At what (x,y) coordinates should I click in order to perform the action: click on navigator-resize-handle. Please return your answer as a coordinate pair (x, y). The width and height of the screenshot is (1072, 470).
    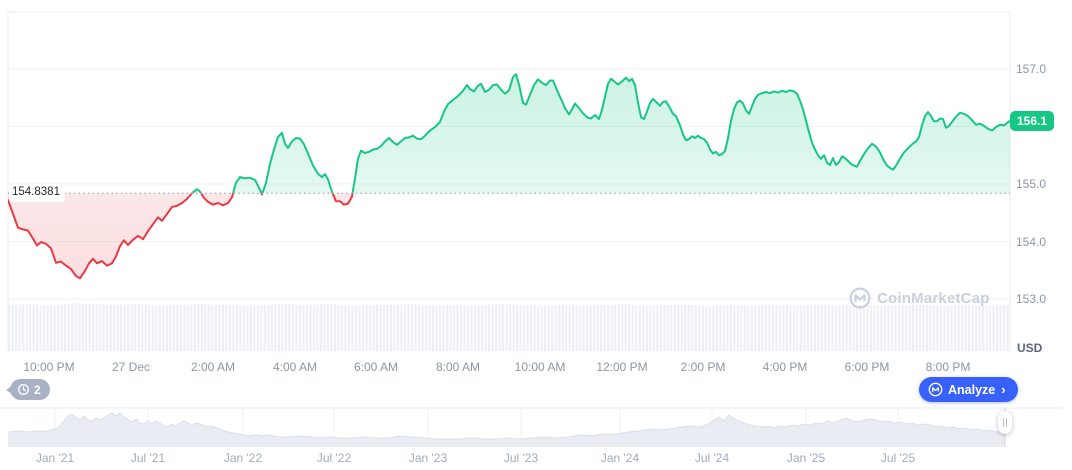
    Looking at the image, I should click on (1005, 422).